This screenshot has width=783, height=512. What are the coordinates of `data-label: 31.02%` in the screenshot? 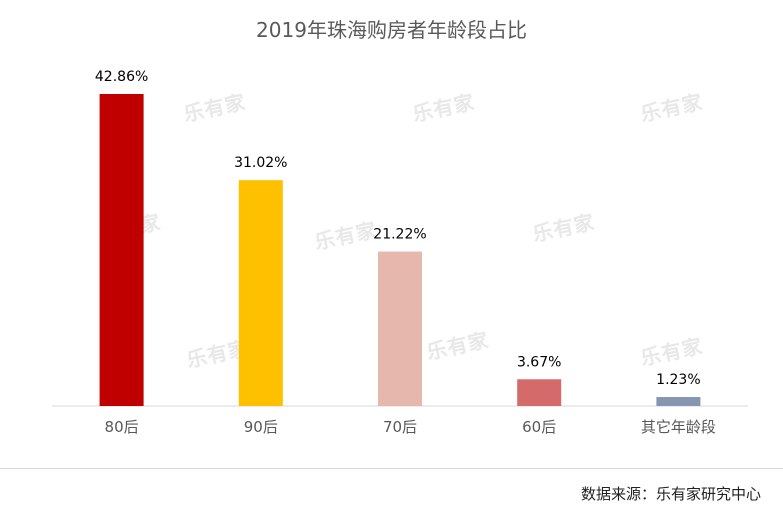 It's located at (260, 163).